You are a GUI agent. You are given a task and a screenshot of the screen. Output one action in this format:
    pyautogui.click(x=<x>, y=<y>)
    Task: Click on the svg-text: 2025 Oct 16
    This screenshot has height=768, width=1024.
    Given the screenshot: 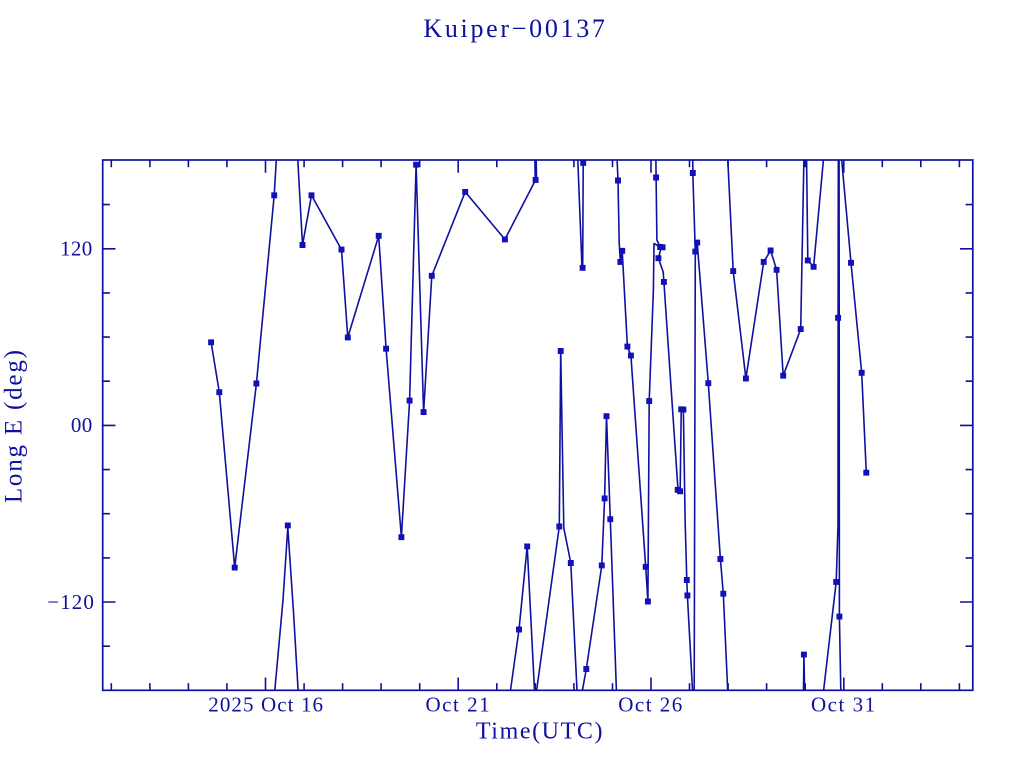 What is the action you would take?
    pyautogui.click(x=266, y=705)
    